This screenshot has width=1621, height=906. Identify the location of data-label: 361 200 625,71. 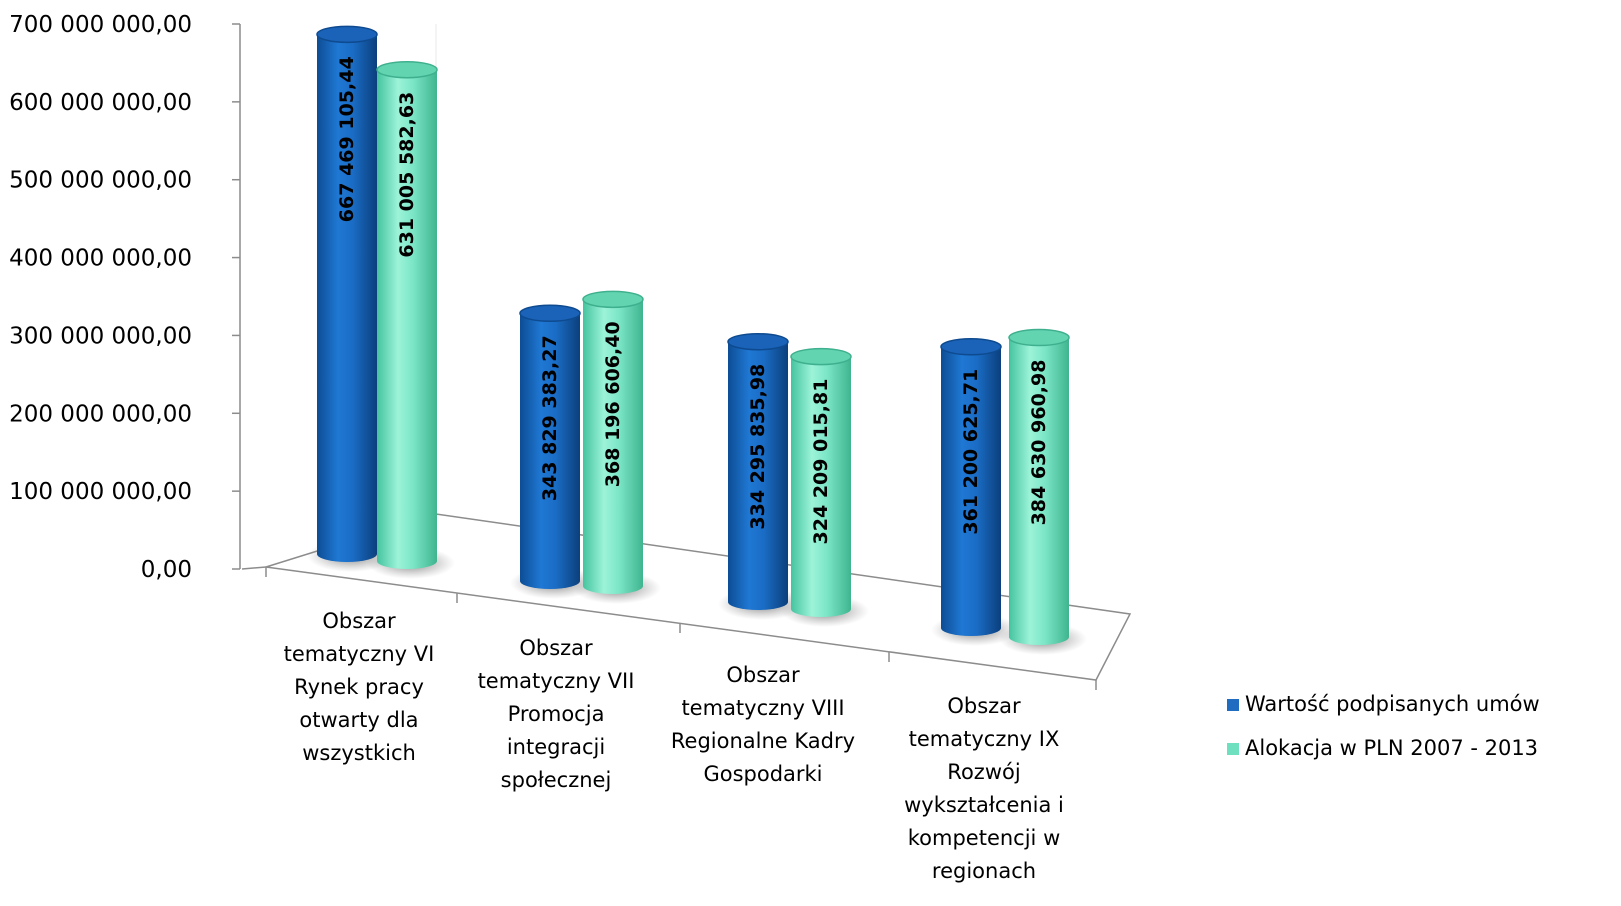
(971, 452).